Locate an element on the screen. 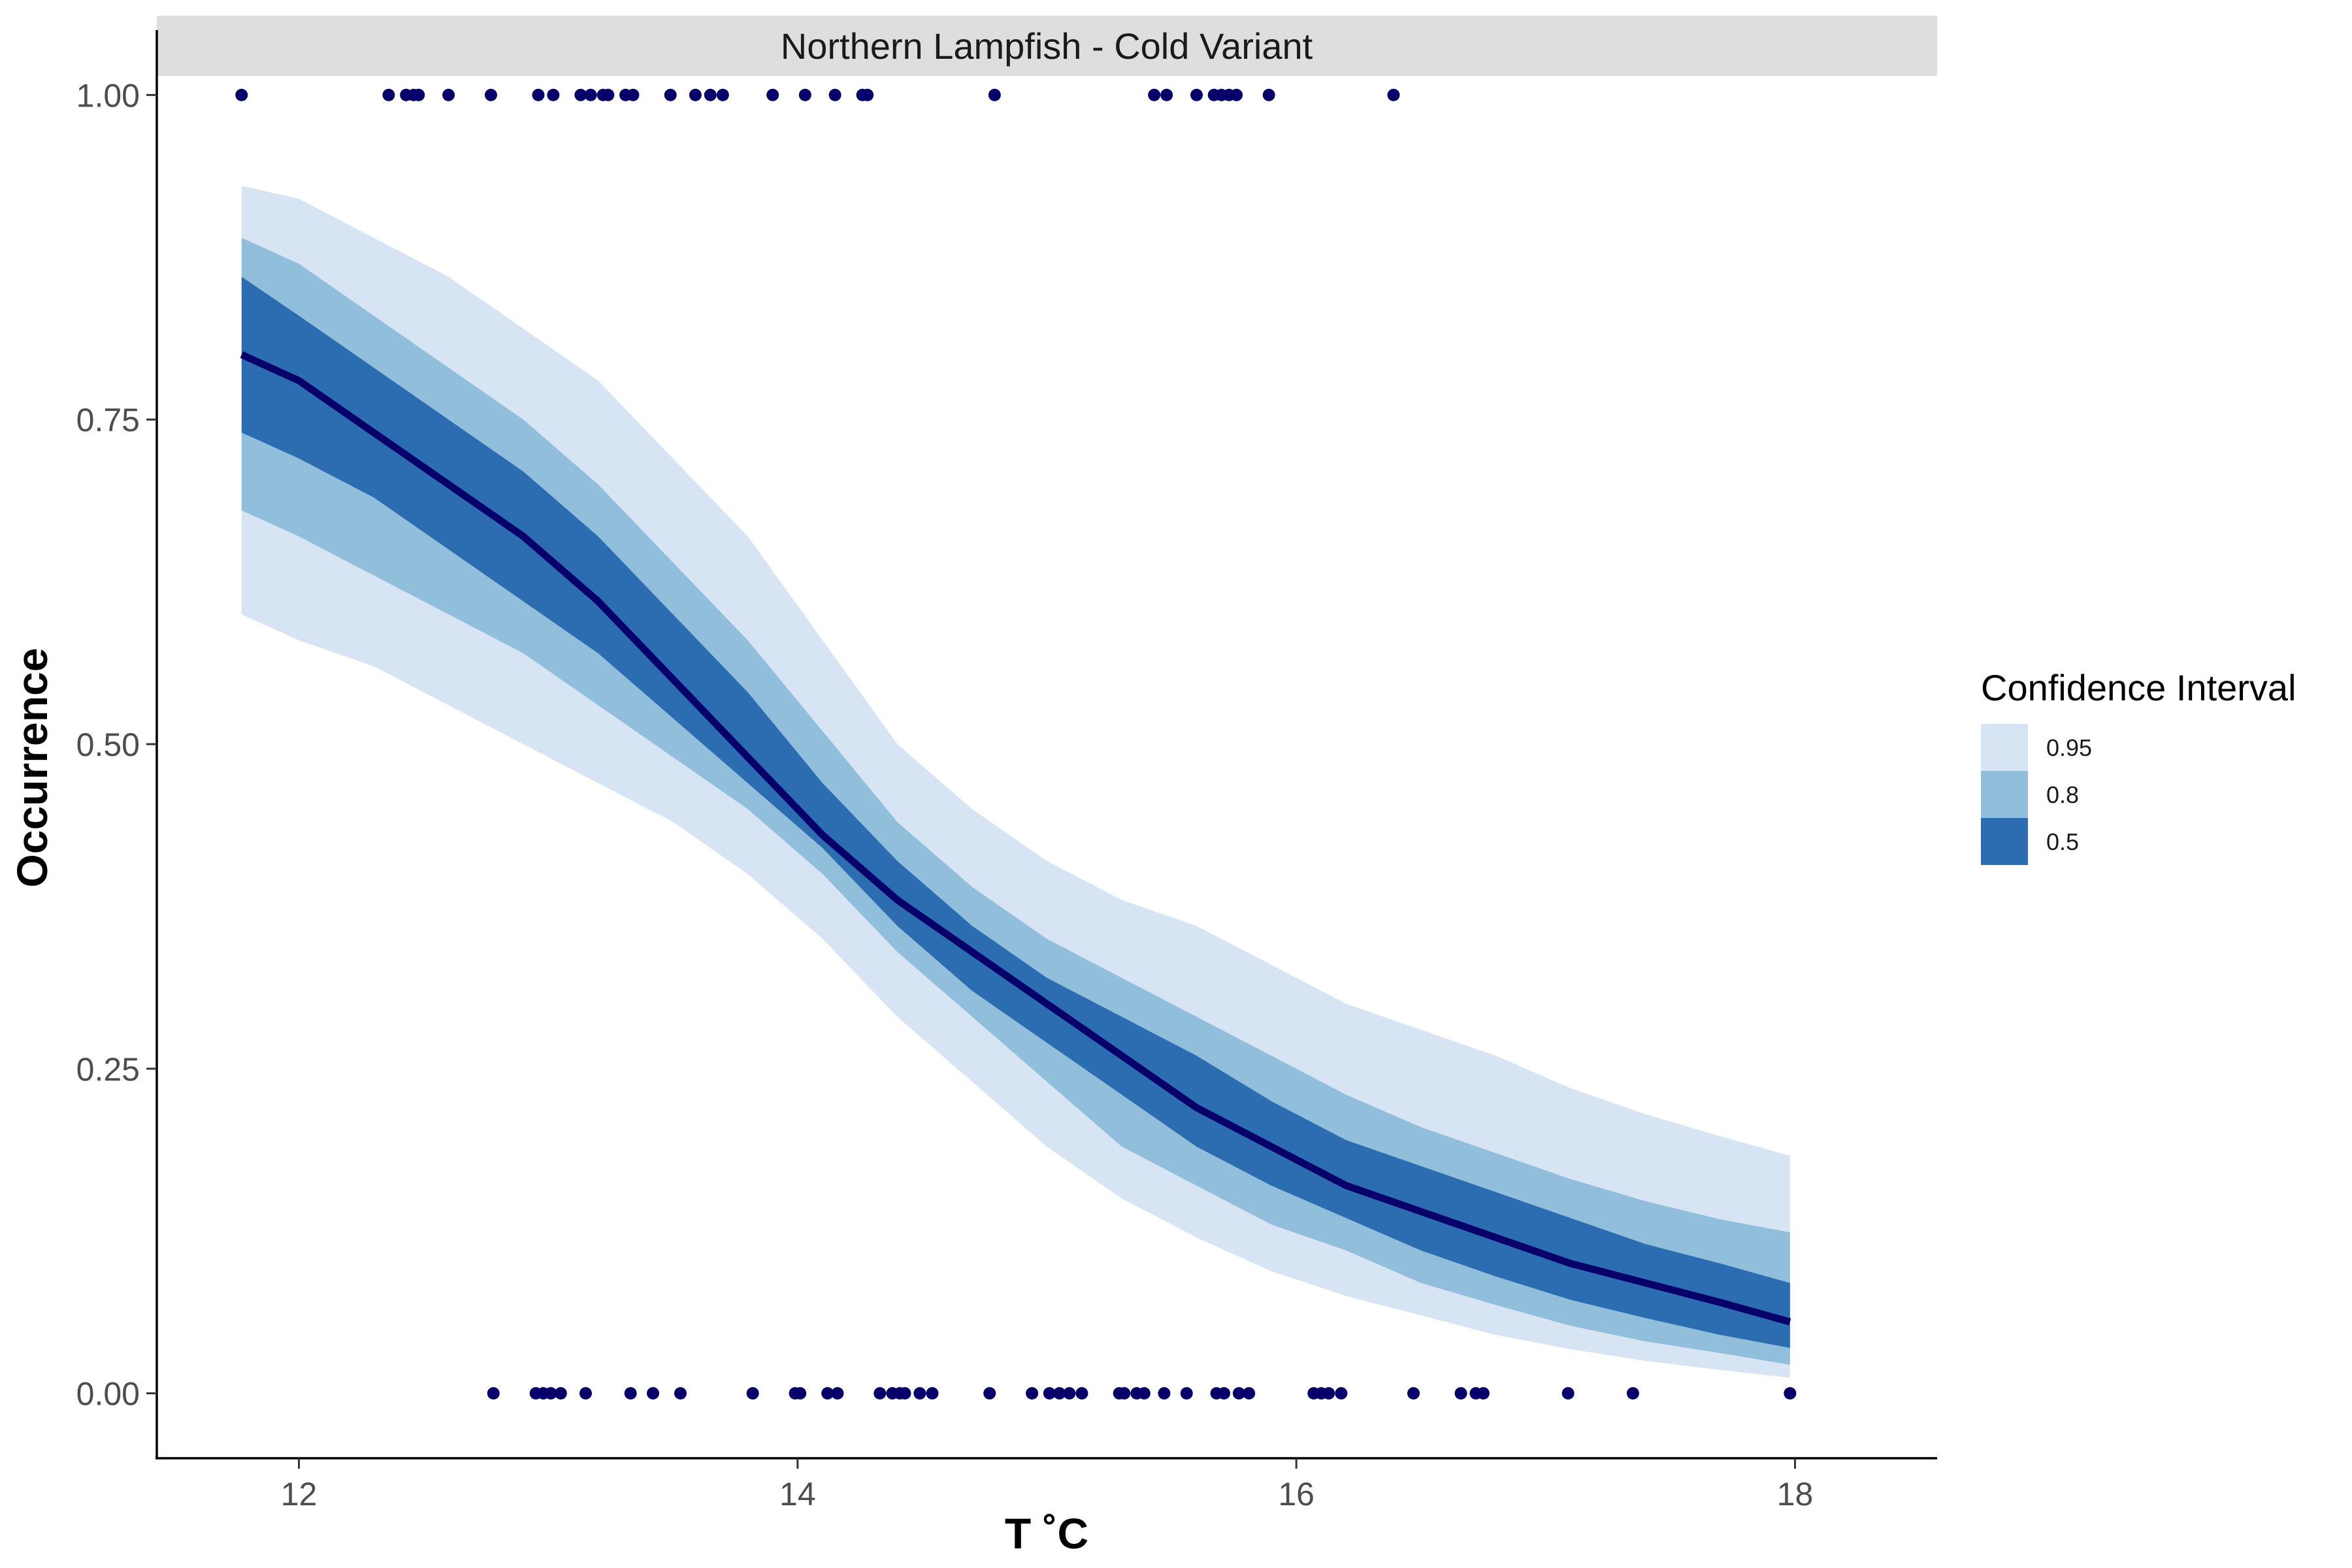 Image resolution: width=2352 pixels, height=1568 pixels. y-tick-label: 0.75 is located at coordinates (108, 420).